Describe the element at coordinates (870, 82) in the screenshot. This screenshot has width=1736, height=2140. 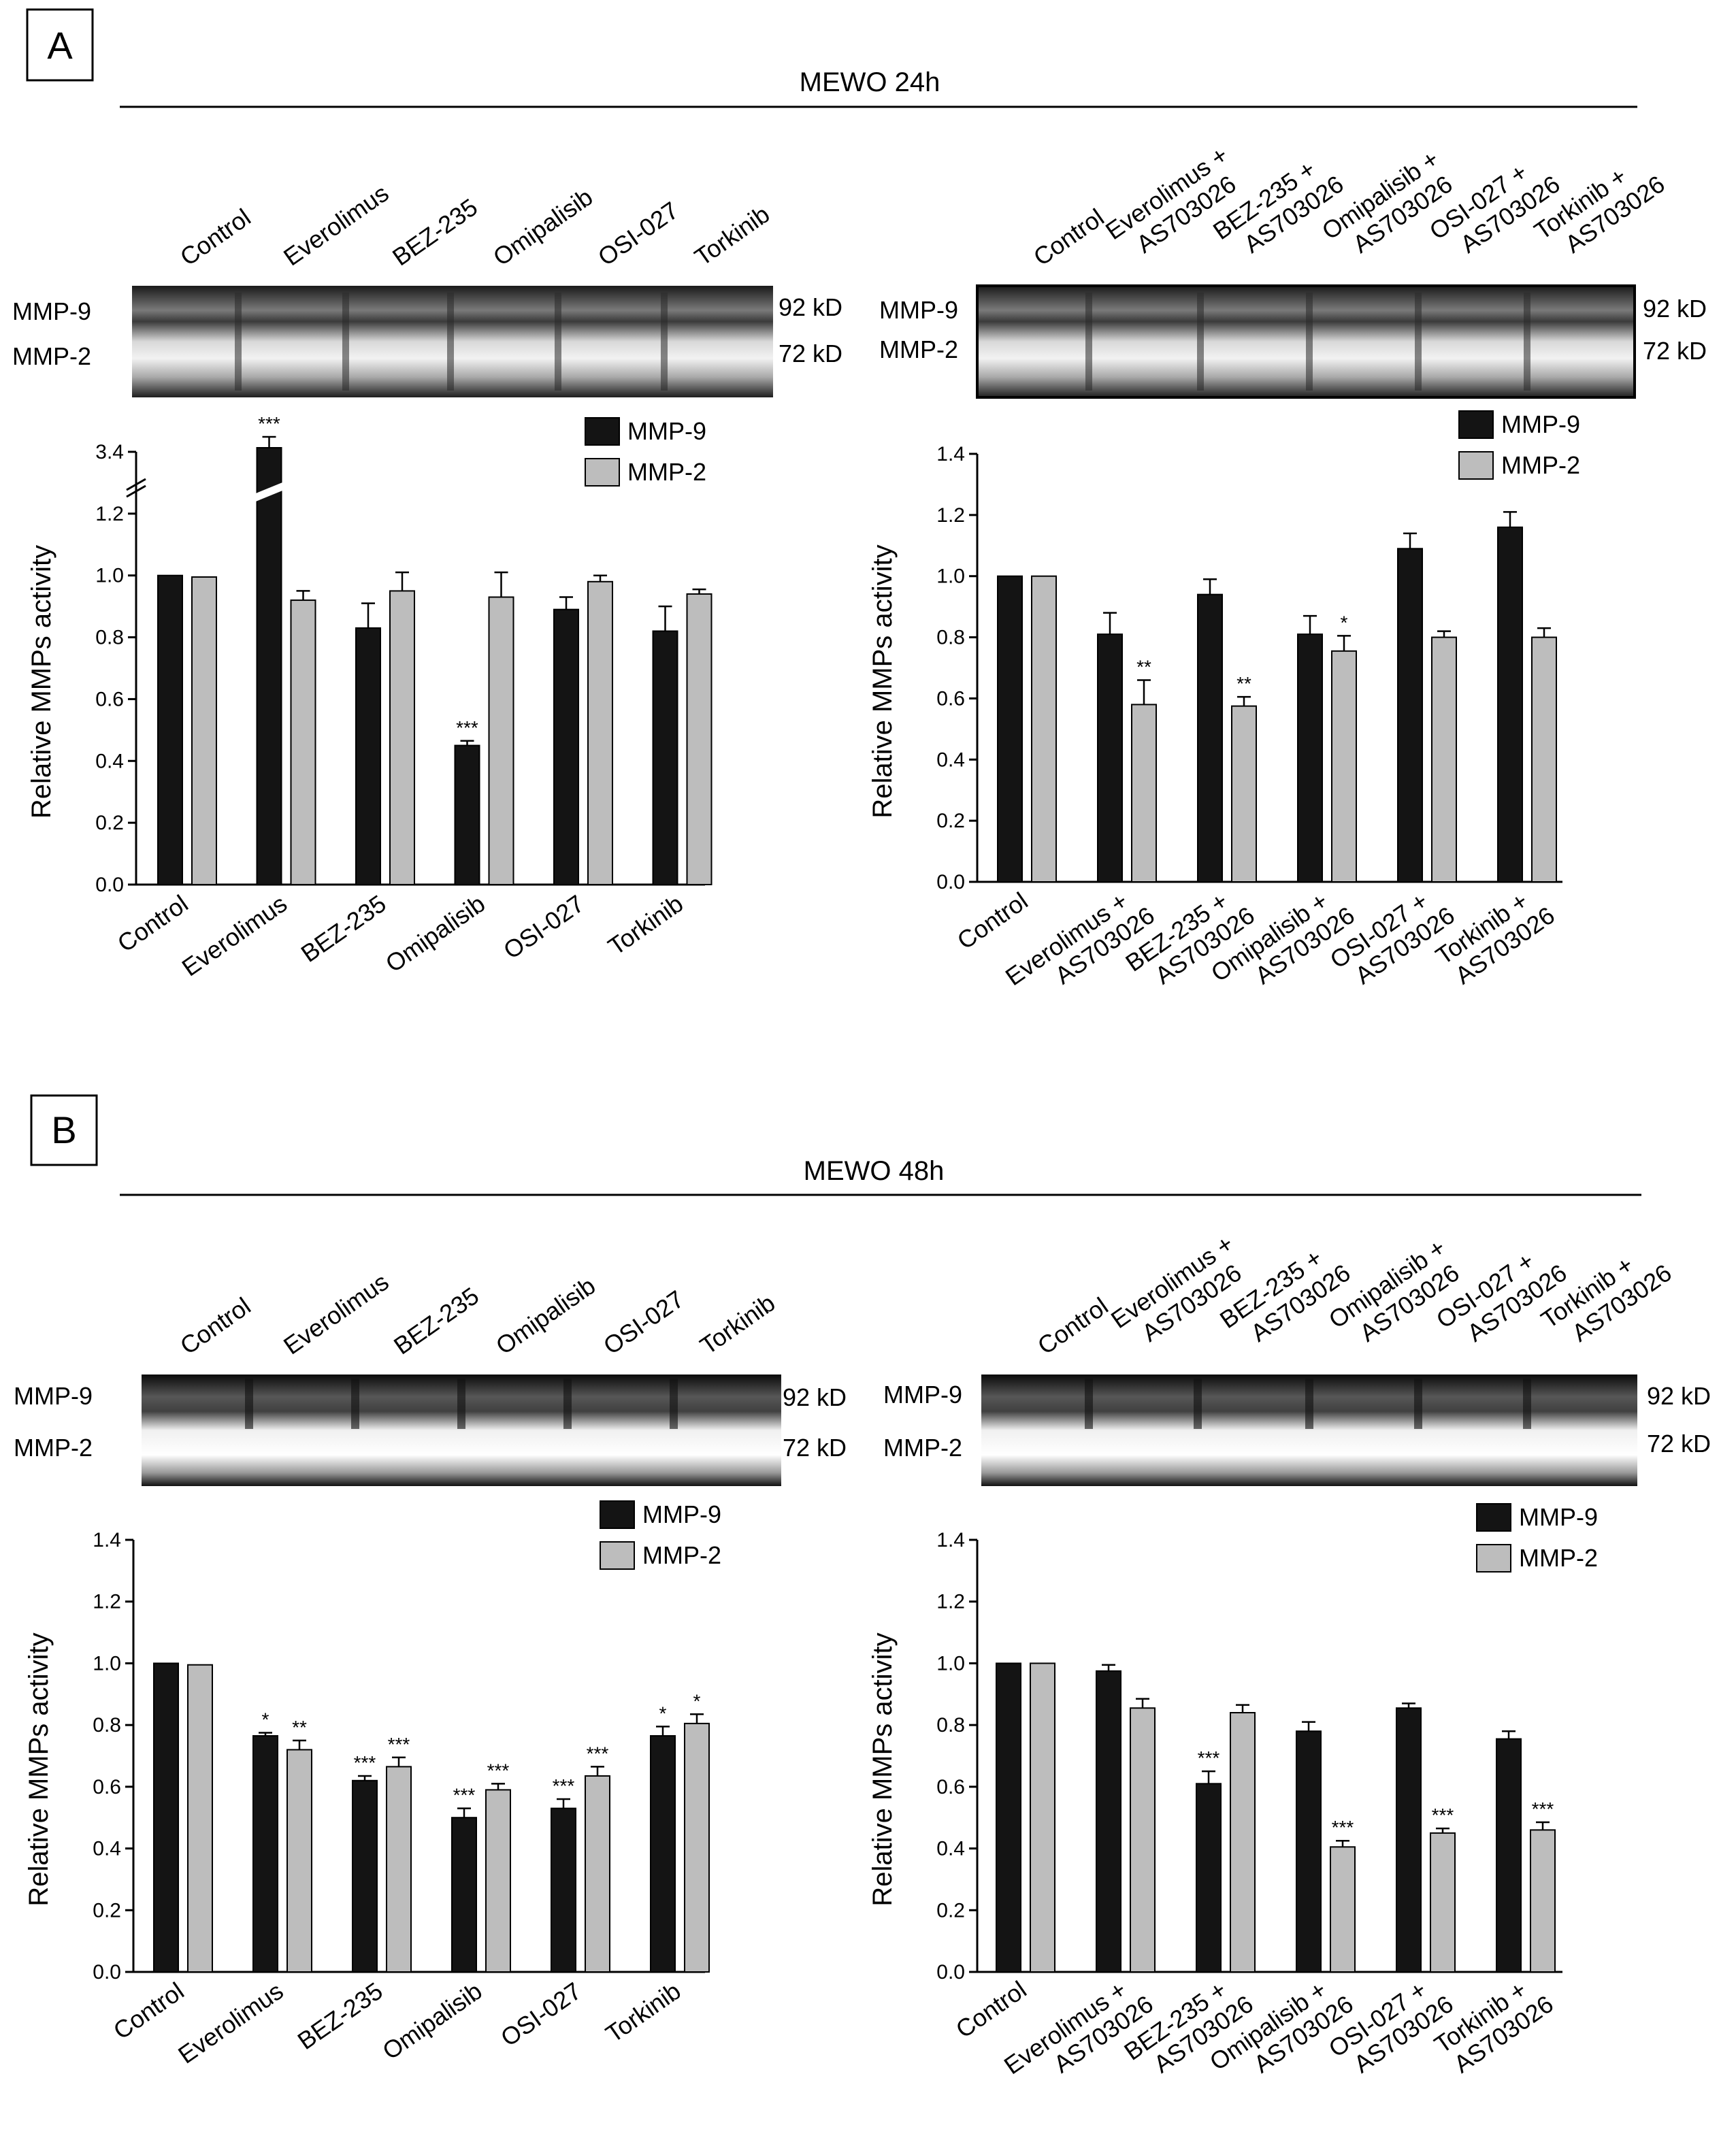
I see `panel-a-title: MEWO 24h` at that location.